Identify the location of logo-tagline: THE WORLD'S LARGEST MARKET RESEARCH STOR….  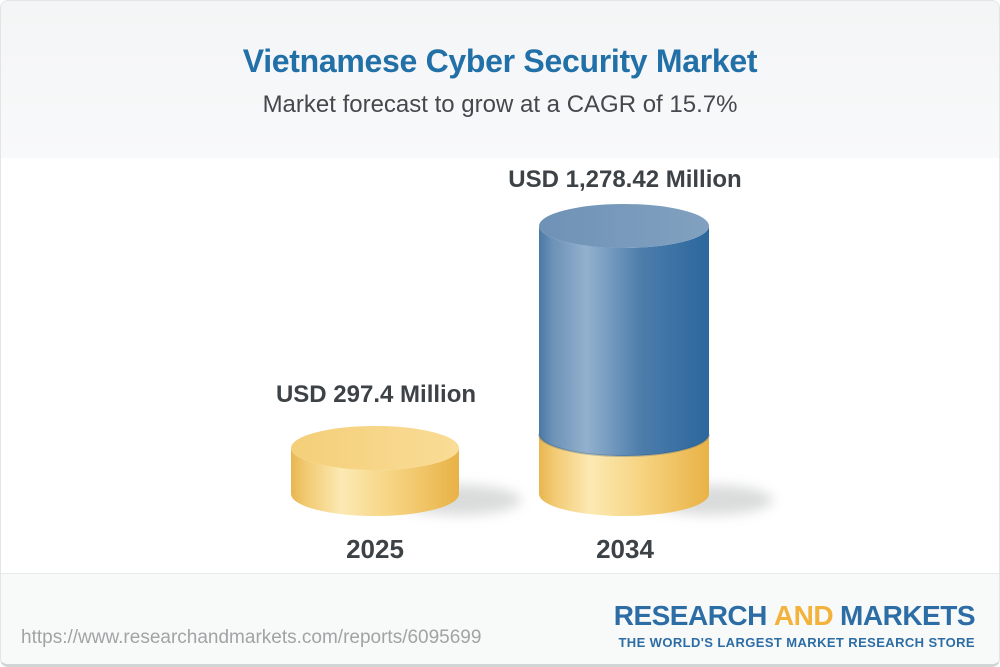
(796, 642).